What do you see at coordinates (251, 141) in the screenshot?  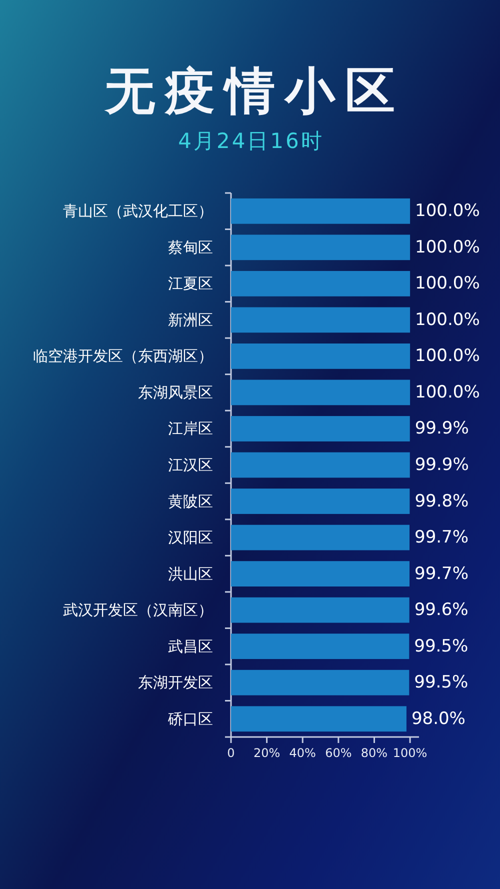 I see `subtitle: 4月24日16时` at bounding box center [251, 141].